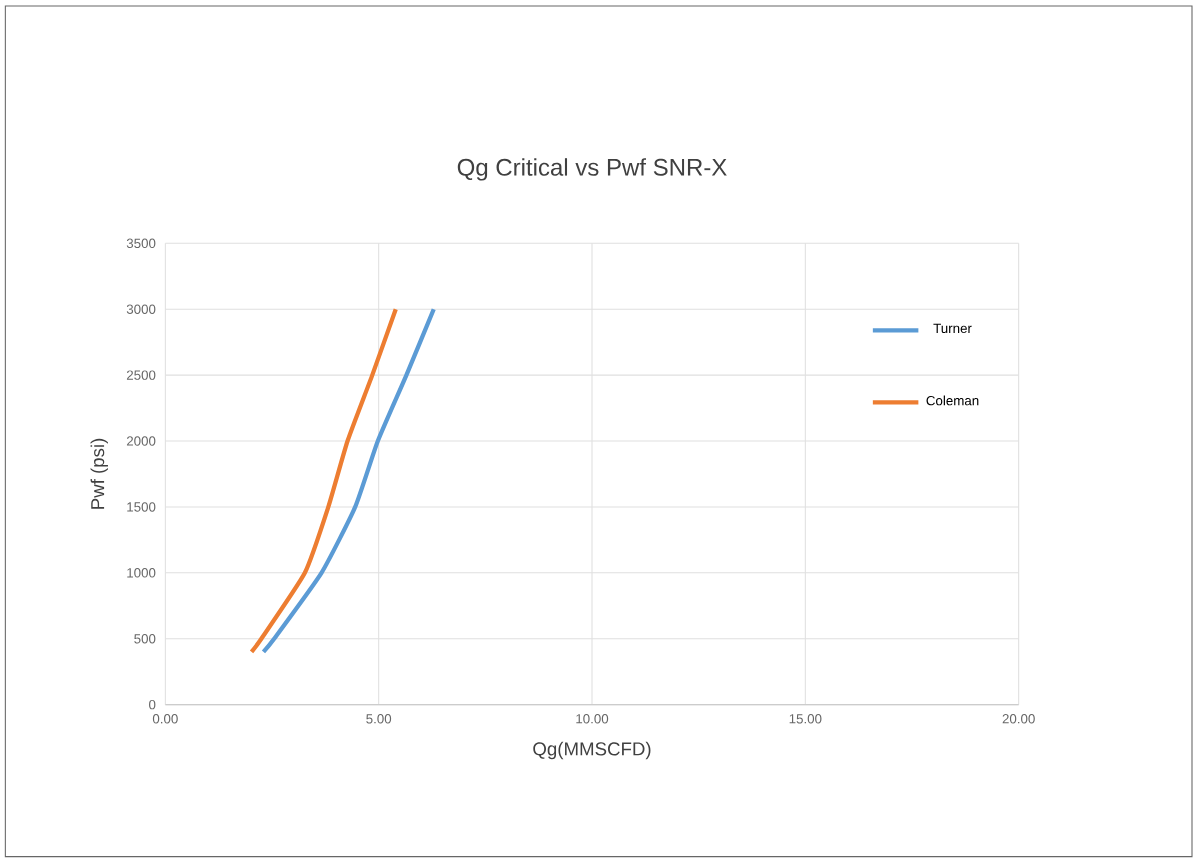  Describe the element at coordinates (592, 750) in the screenshot. I see `x-axis-title: Qg(MMSCFD)` at that location.